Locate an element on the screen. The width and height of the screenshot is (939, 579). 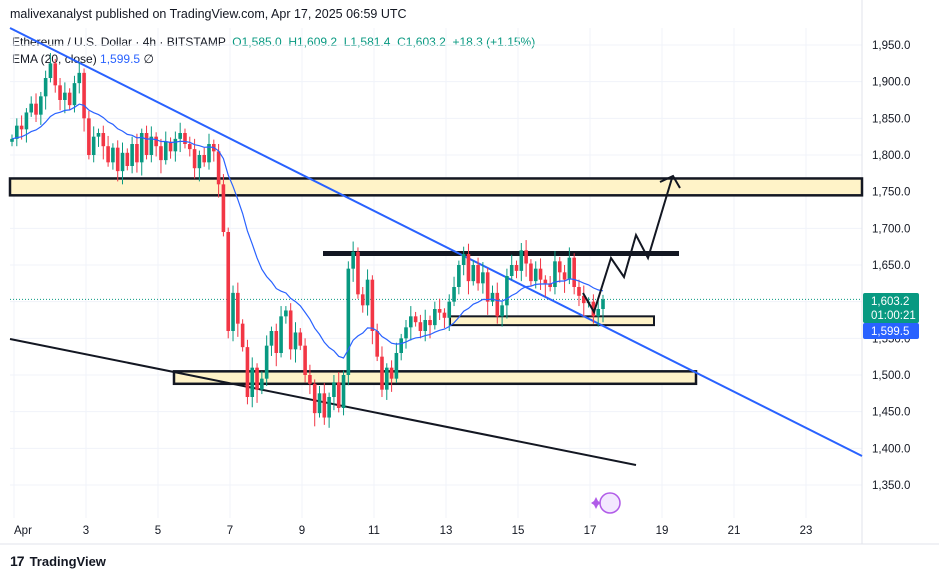
price-tick-label: 1,700.0 is located at coordinates (891, 229).